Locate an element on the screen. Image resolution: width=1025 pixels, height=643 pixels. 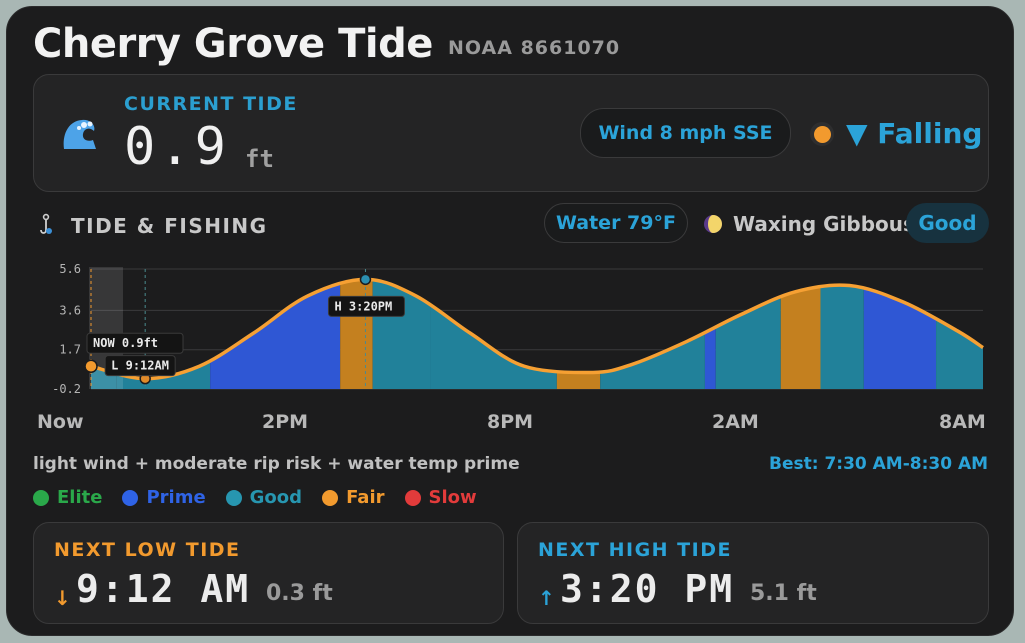
low-tide-label-bg is located at coordinates (140, 366).